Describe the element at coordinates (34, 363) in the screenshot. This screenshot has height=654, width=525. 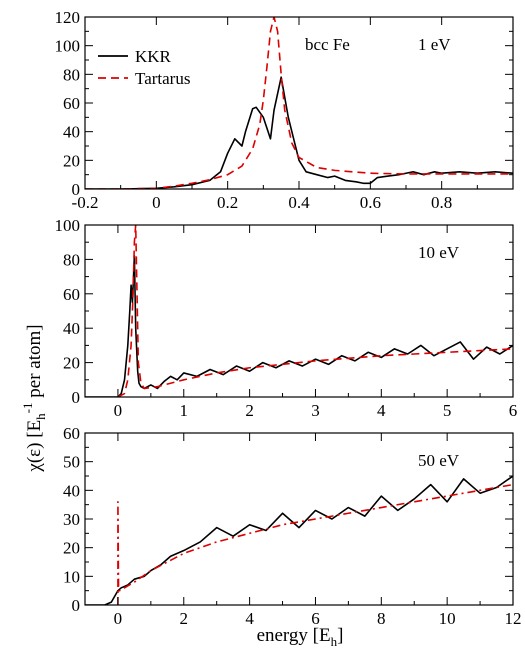
I see `y-axis-label-tail: per atom]` at that location.